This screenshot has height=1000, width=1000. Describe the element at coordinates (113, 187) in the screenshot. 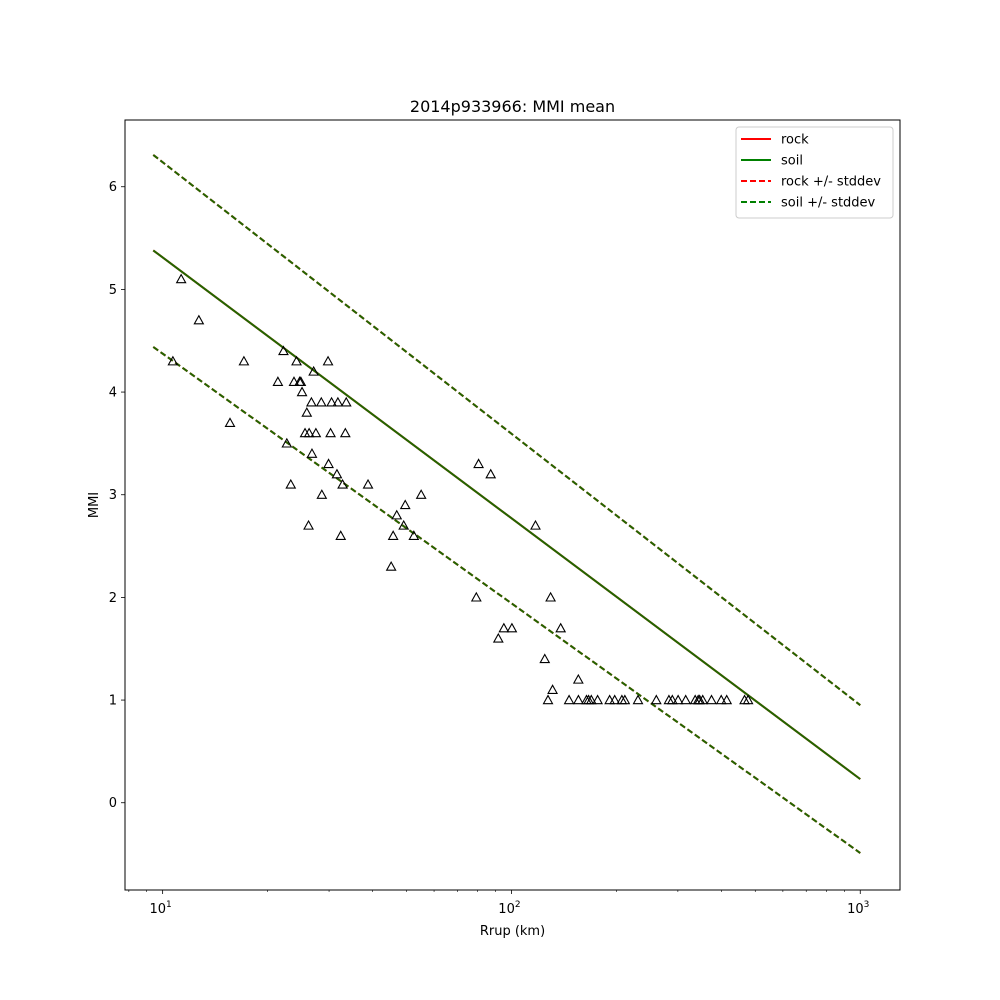

I see `y-tick-label: 6` at that location.